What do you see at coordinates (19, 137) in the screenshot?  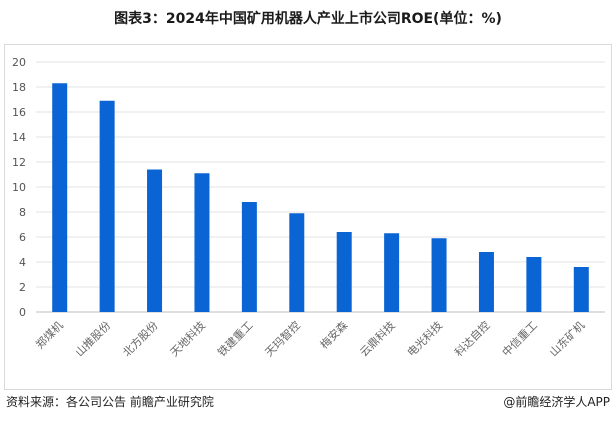 I see `y-tick-label: 14` at bounding box center [19, 137].